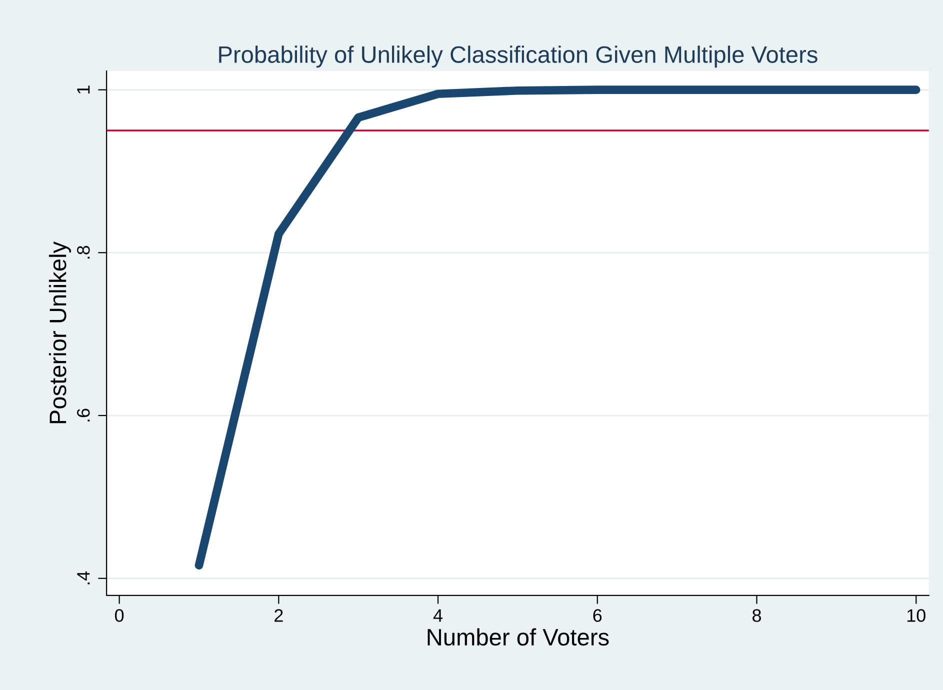  Describe the element at coordinates (916, 615) in the screenshot. I see `x-tick-label: 10` at that location.